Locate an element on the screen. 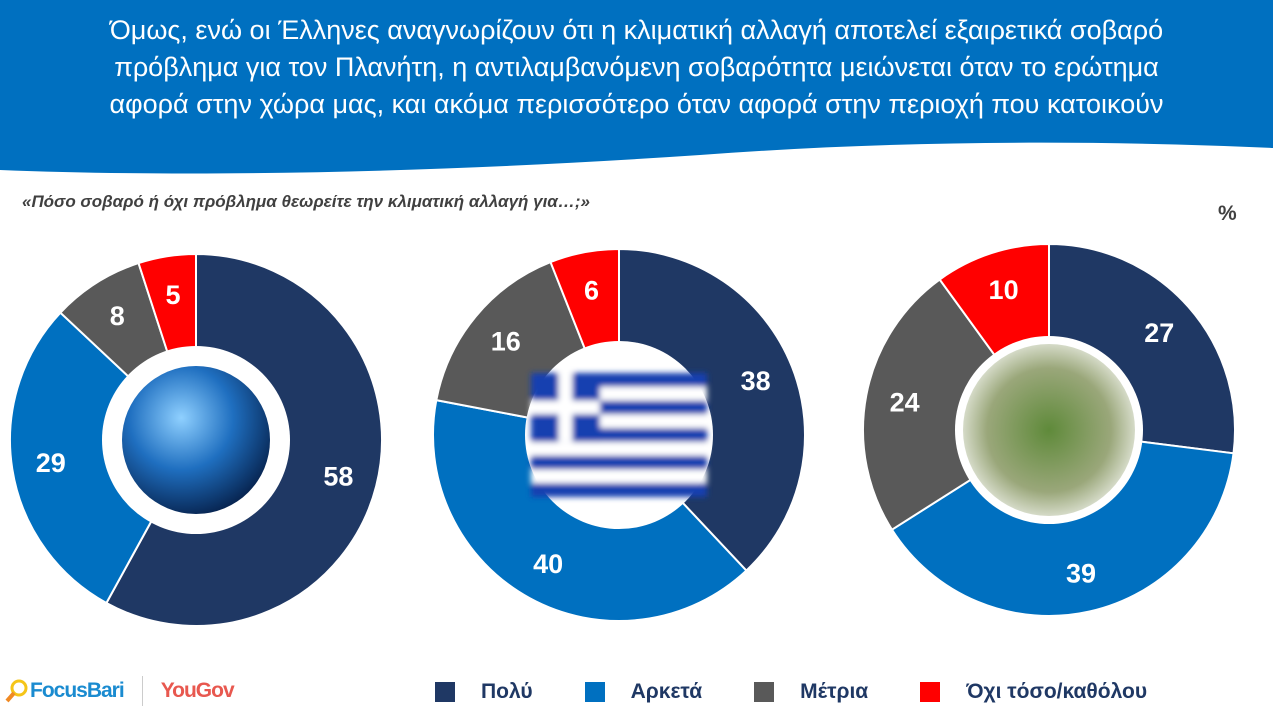  data-label: 29 is located at coordinates (51, 463).